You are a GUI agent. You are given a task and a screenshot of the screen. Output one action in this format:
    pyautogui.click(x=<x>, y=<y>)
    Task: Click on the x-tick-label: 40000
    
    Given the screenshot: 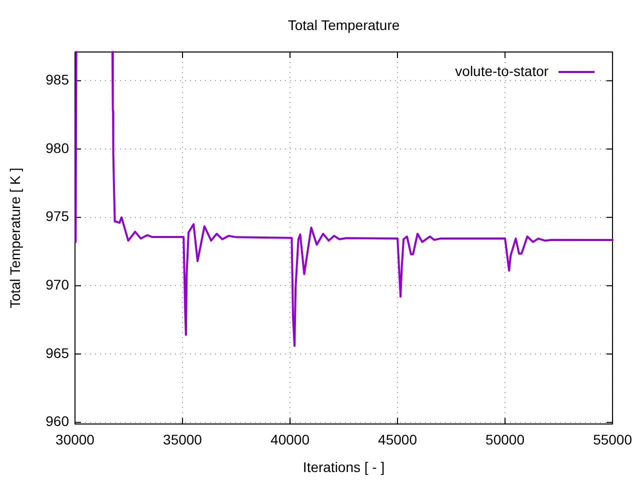 What is the action you would take?
    pyautogui.click(x=290, y=439)
    